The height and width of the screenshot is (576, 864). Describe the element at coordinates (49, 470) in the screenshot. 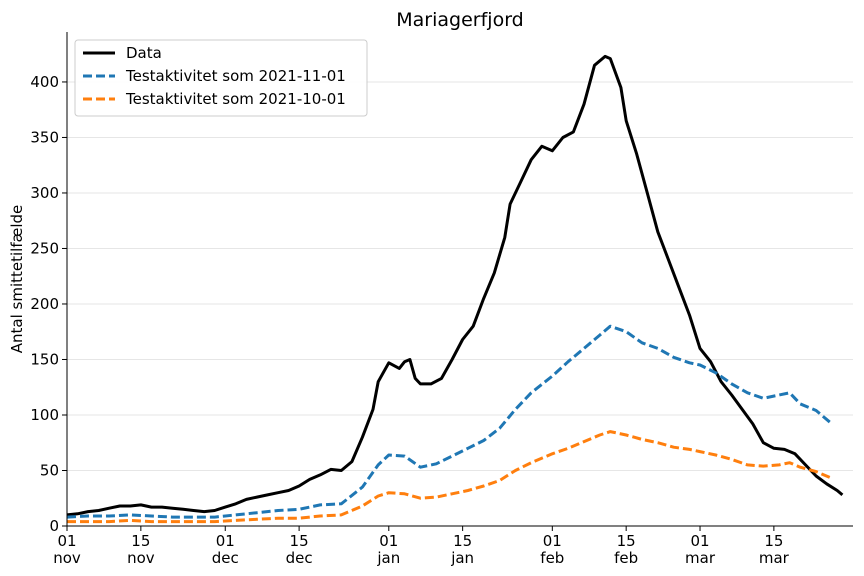

I see `y-tick-label: 50` at that location.